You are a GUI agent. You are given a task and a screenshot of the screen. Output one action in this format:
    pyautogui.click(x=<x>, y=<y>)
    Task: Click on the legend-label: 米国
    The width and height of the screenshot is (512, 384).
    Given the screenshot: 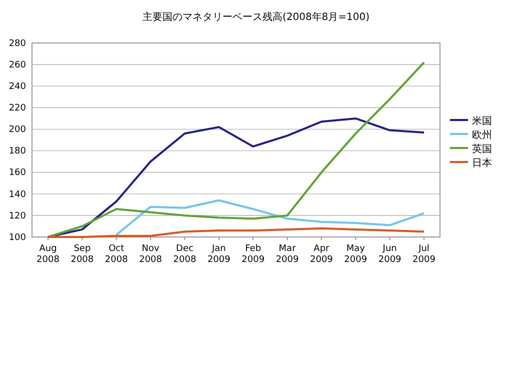 What is the action you would take?
    pyautogui.click(x=482, y=121)
    